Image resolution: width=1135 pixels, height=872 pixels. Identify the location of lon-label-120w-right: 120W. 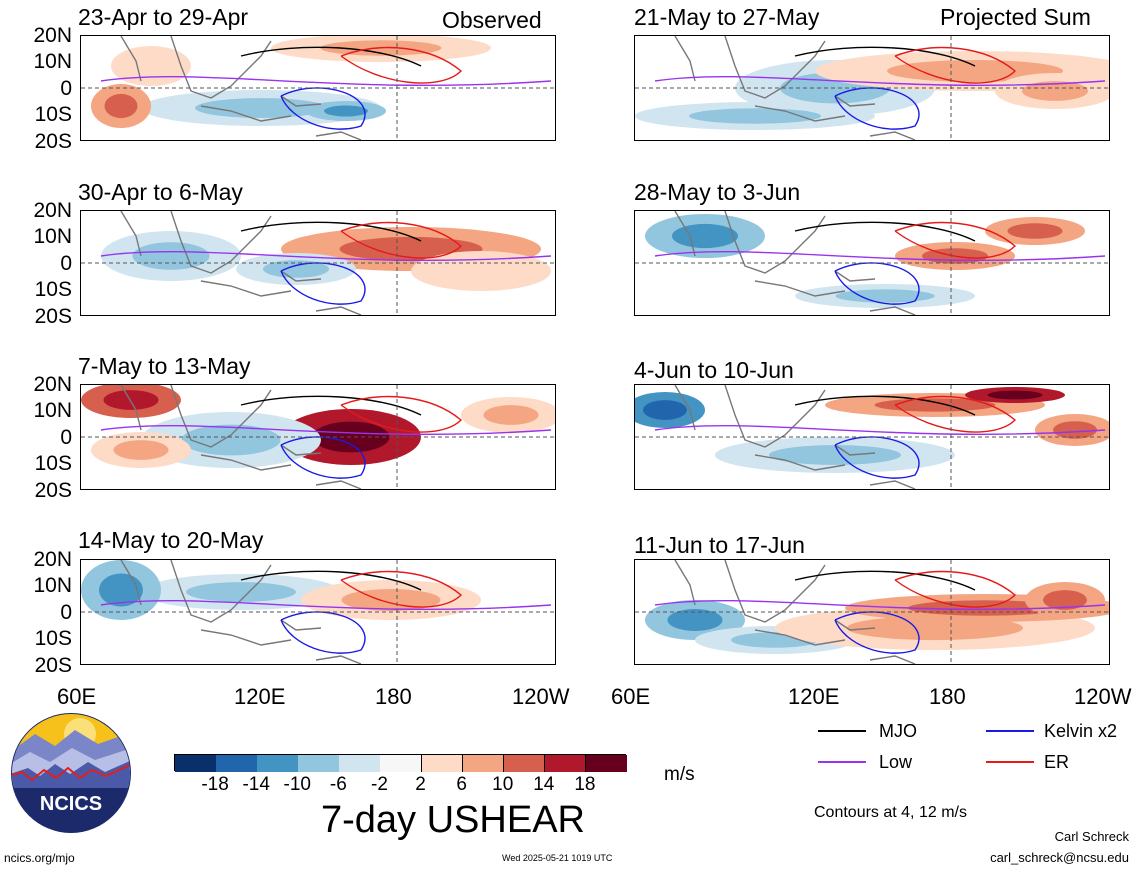
(1103, 696).